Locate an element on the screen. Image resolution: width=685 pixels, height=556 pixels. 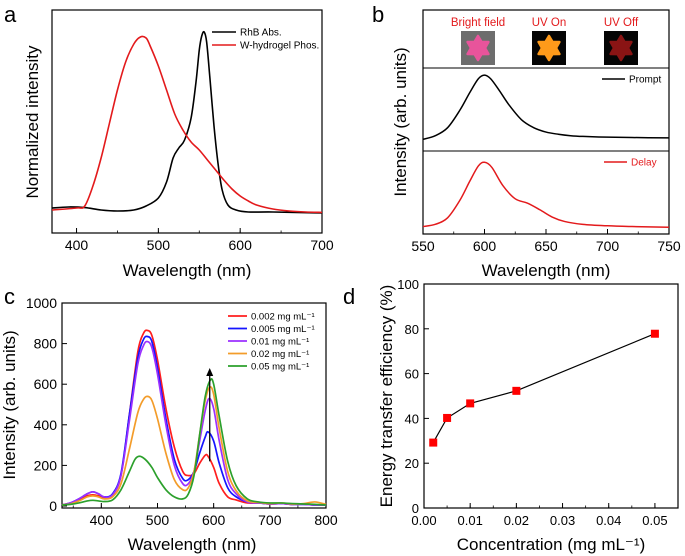
panel-b-xtick-label: 700 is located at coordinates (608, 246).